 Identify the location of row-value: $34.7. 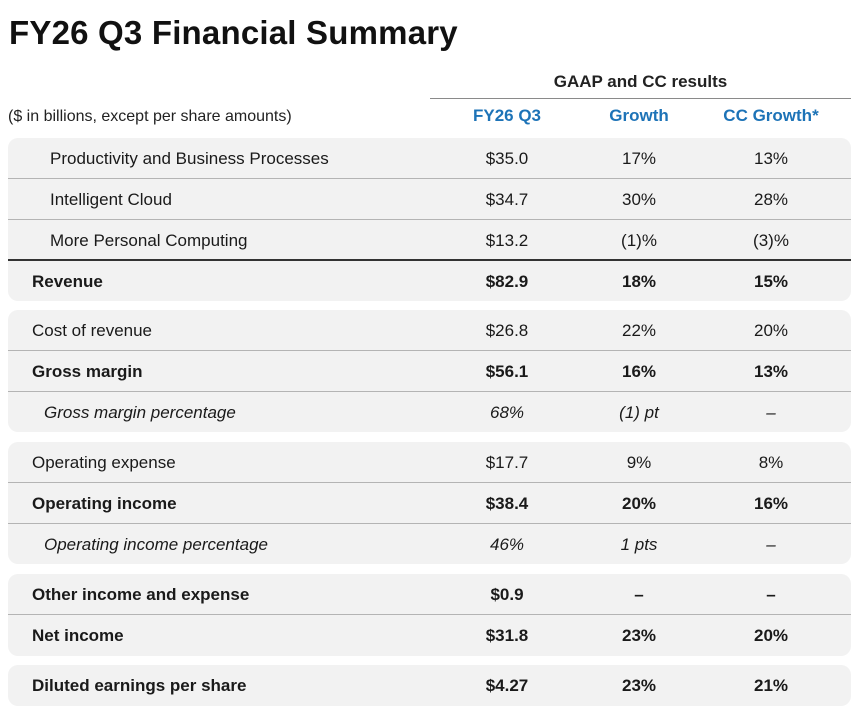
(507, 199).